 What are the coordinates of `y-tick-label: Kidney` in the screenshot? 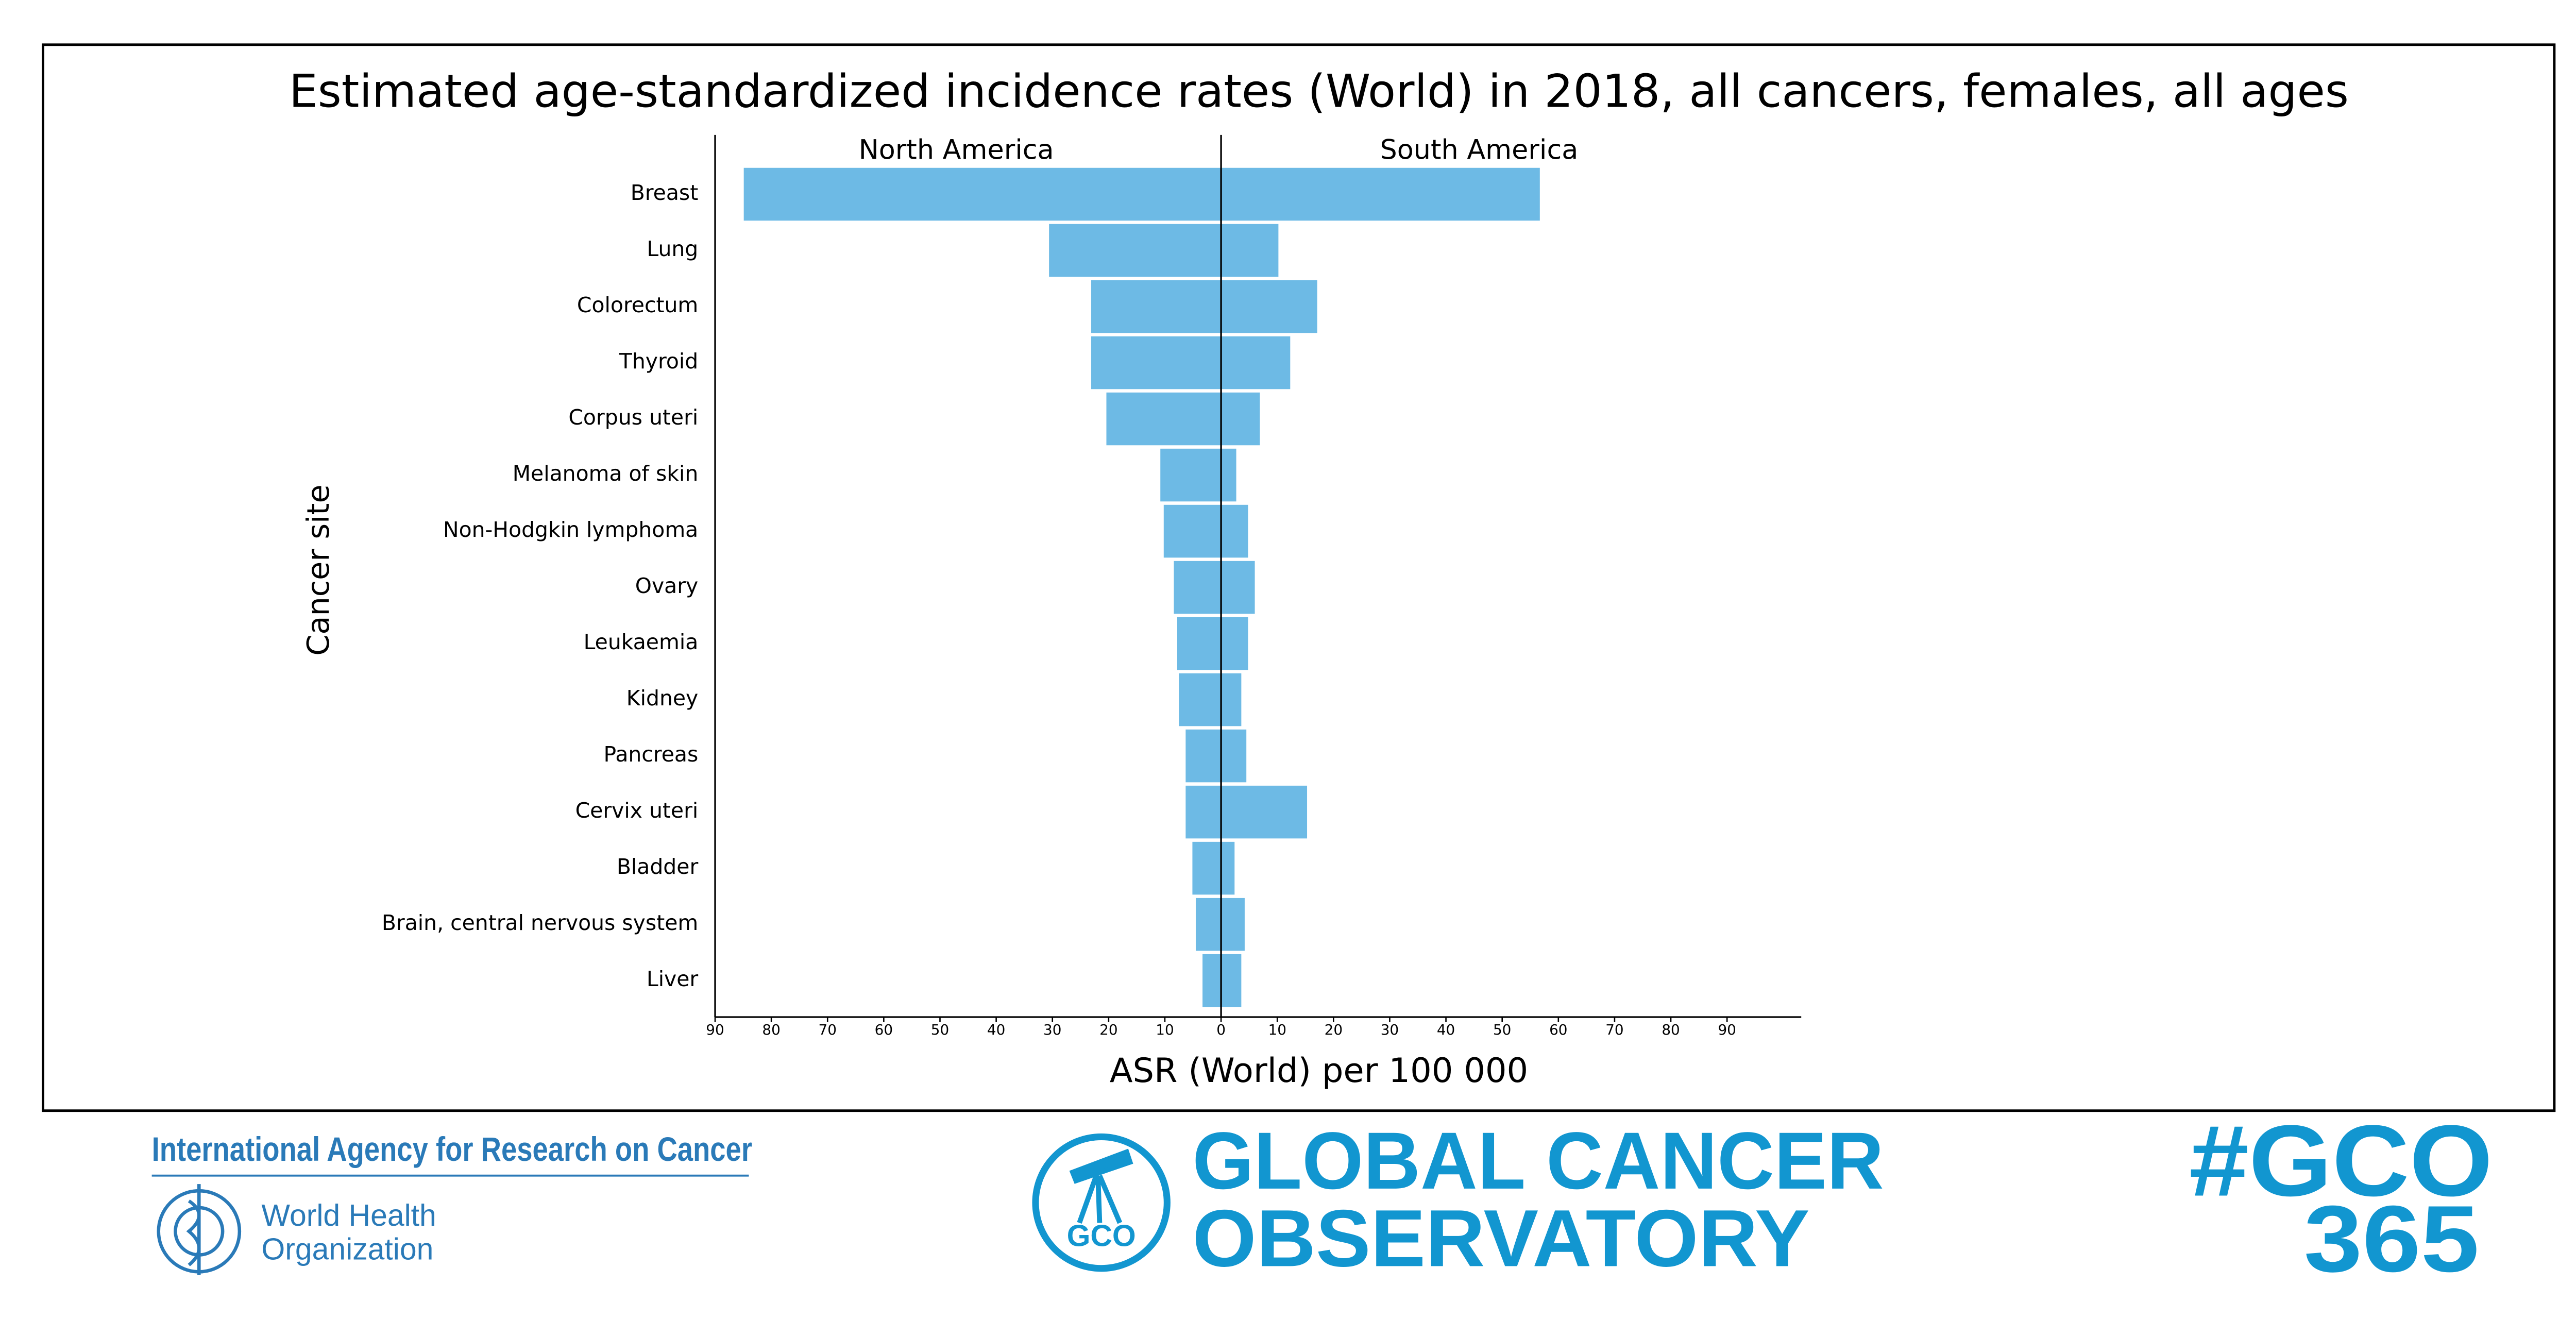 It's located at (662, 699).